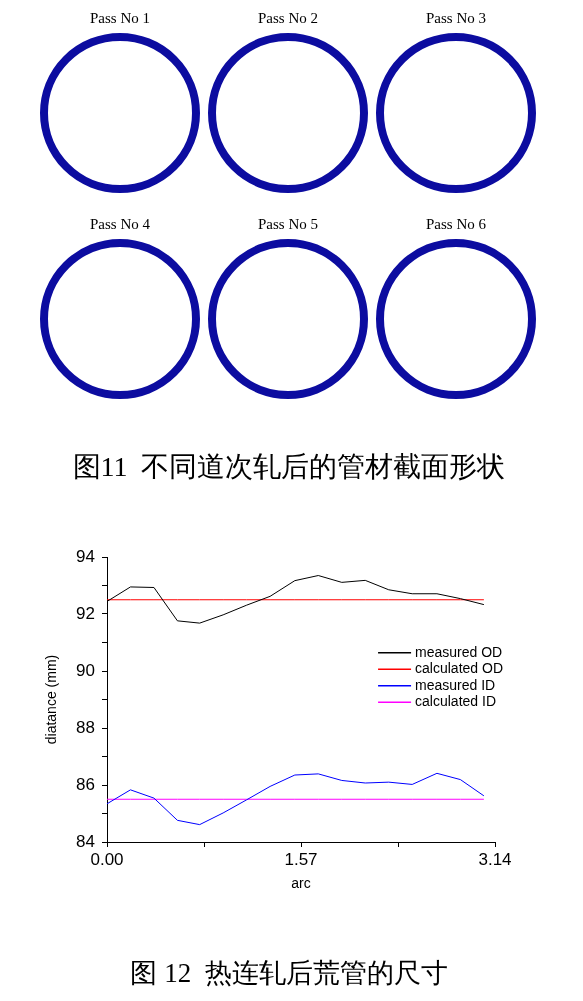 The height and width of the screenshot is (1001, 583). Describe the element at coordinates (459, 651) in the screenshot. I see `legend-label: measured OD` at that location.